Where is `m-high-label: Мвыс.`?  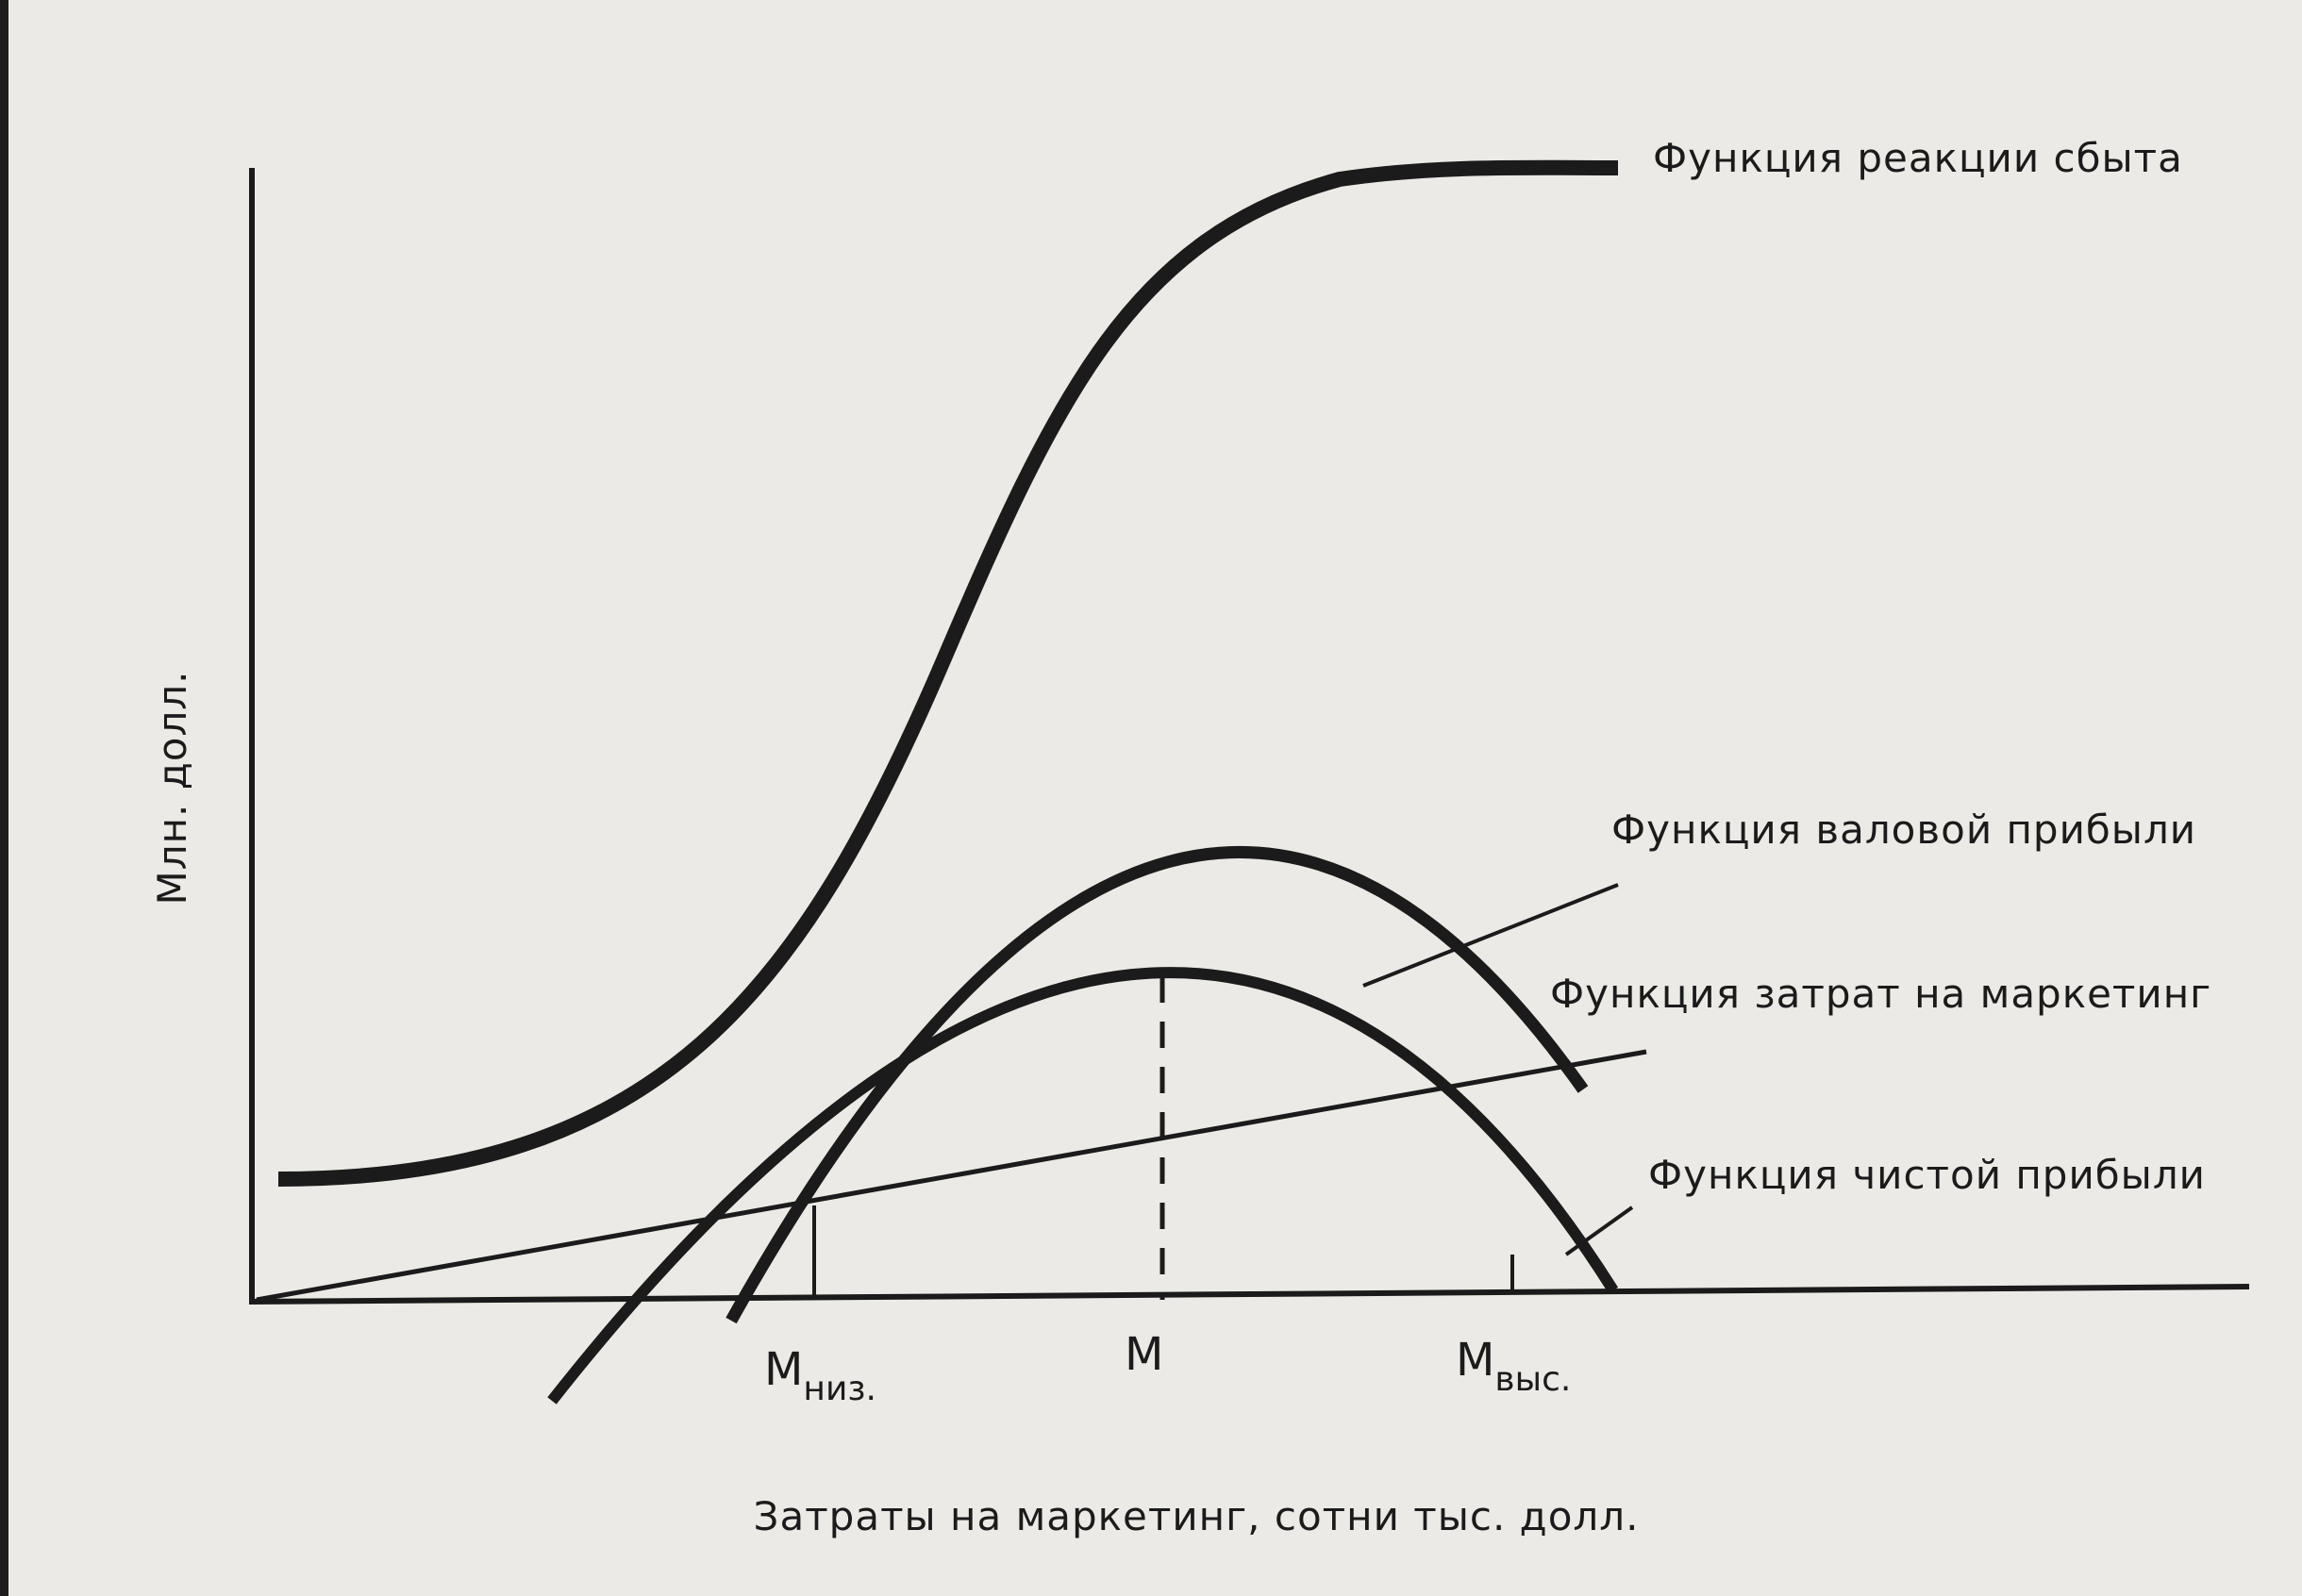 m-high-label: Мвыс. is located at coordinates (1513, 1366).